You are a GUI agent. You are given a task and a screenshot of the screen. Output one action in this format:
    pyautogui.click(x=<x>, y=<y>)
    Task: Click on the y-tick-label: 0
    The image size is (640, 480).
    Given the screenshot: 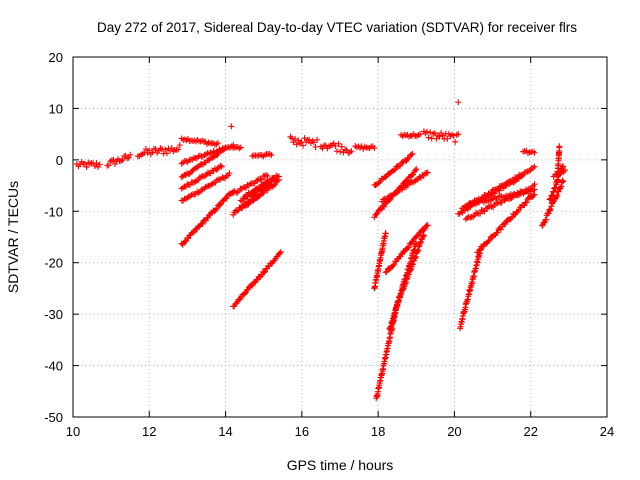 What is the action you would take?
    pyautogui.click(x=59, y=160)
    